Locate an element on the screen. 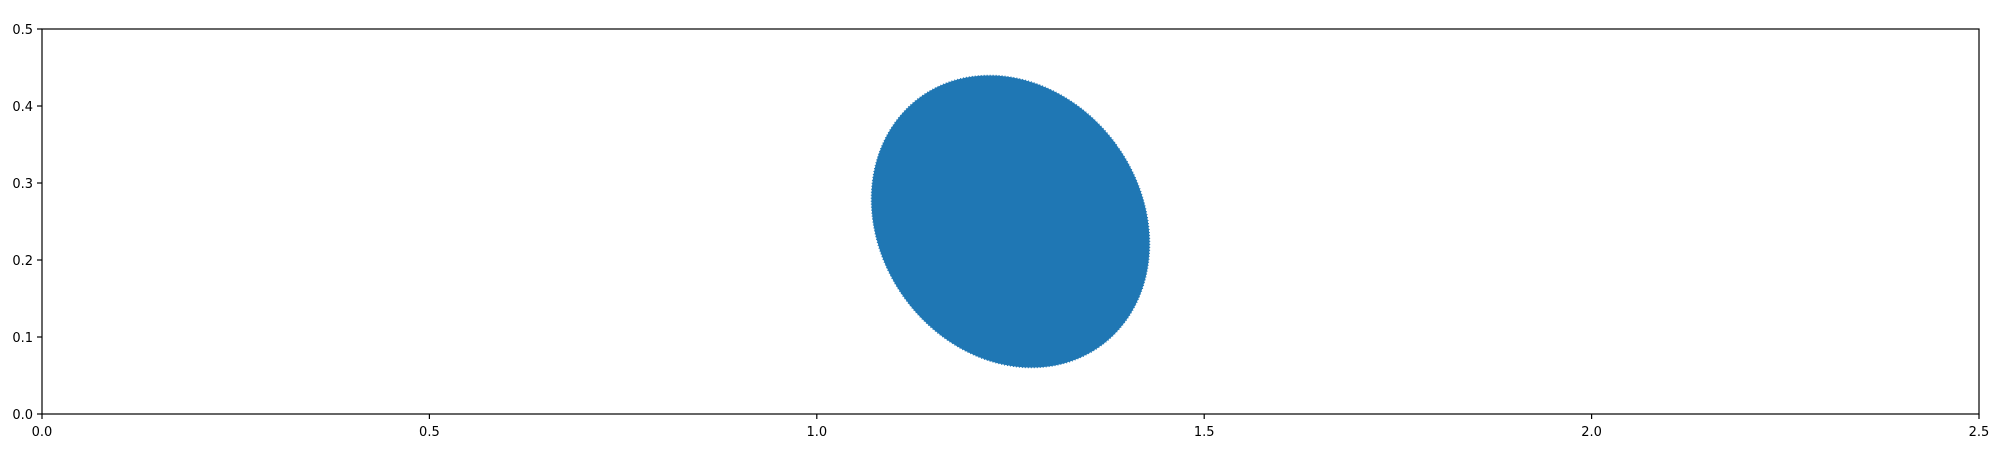  y-tick-label: 0.3 is located at coordinates (22, 184).